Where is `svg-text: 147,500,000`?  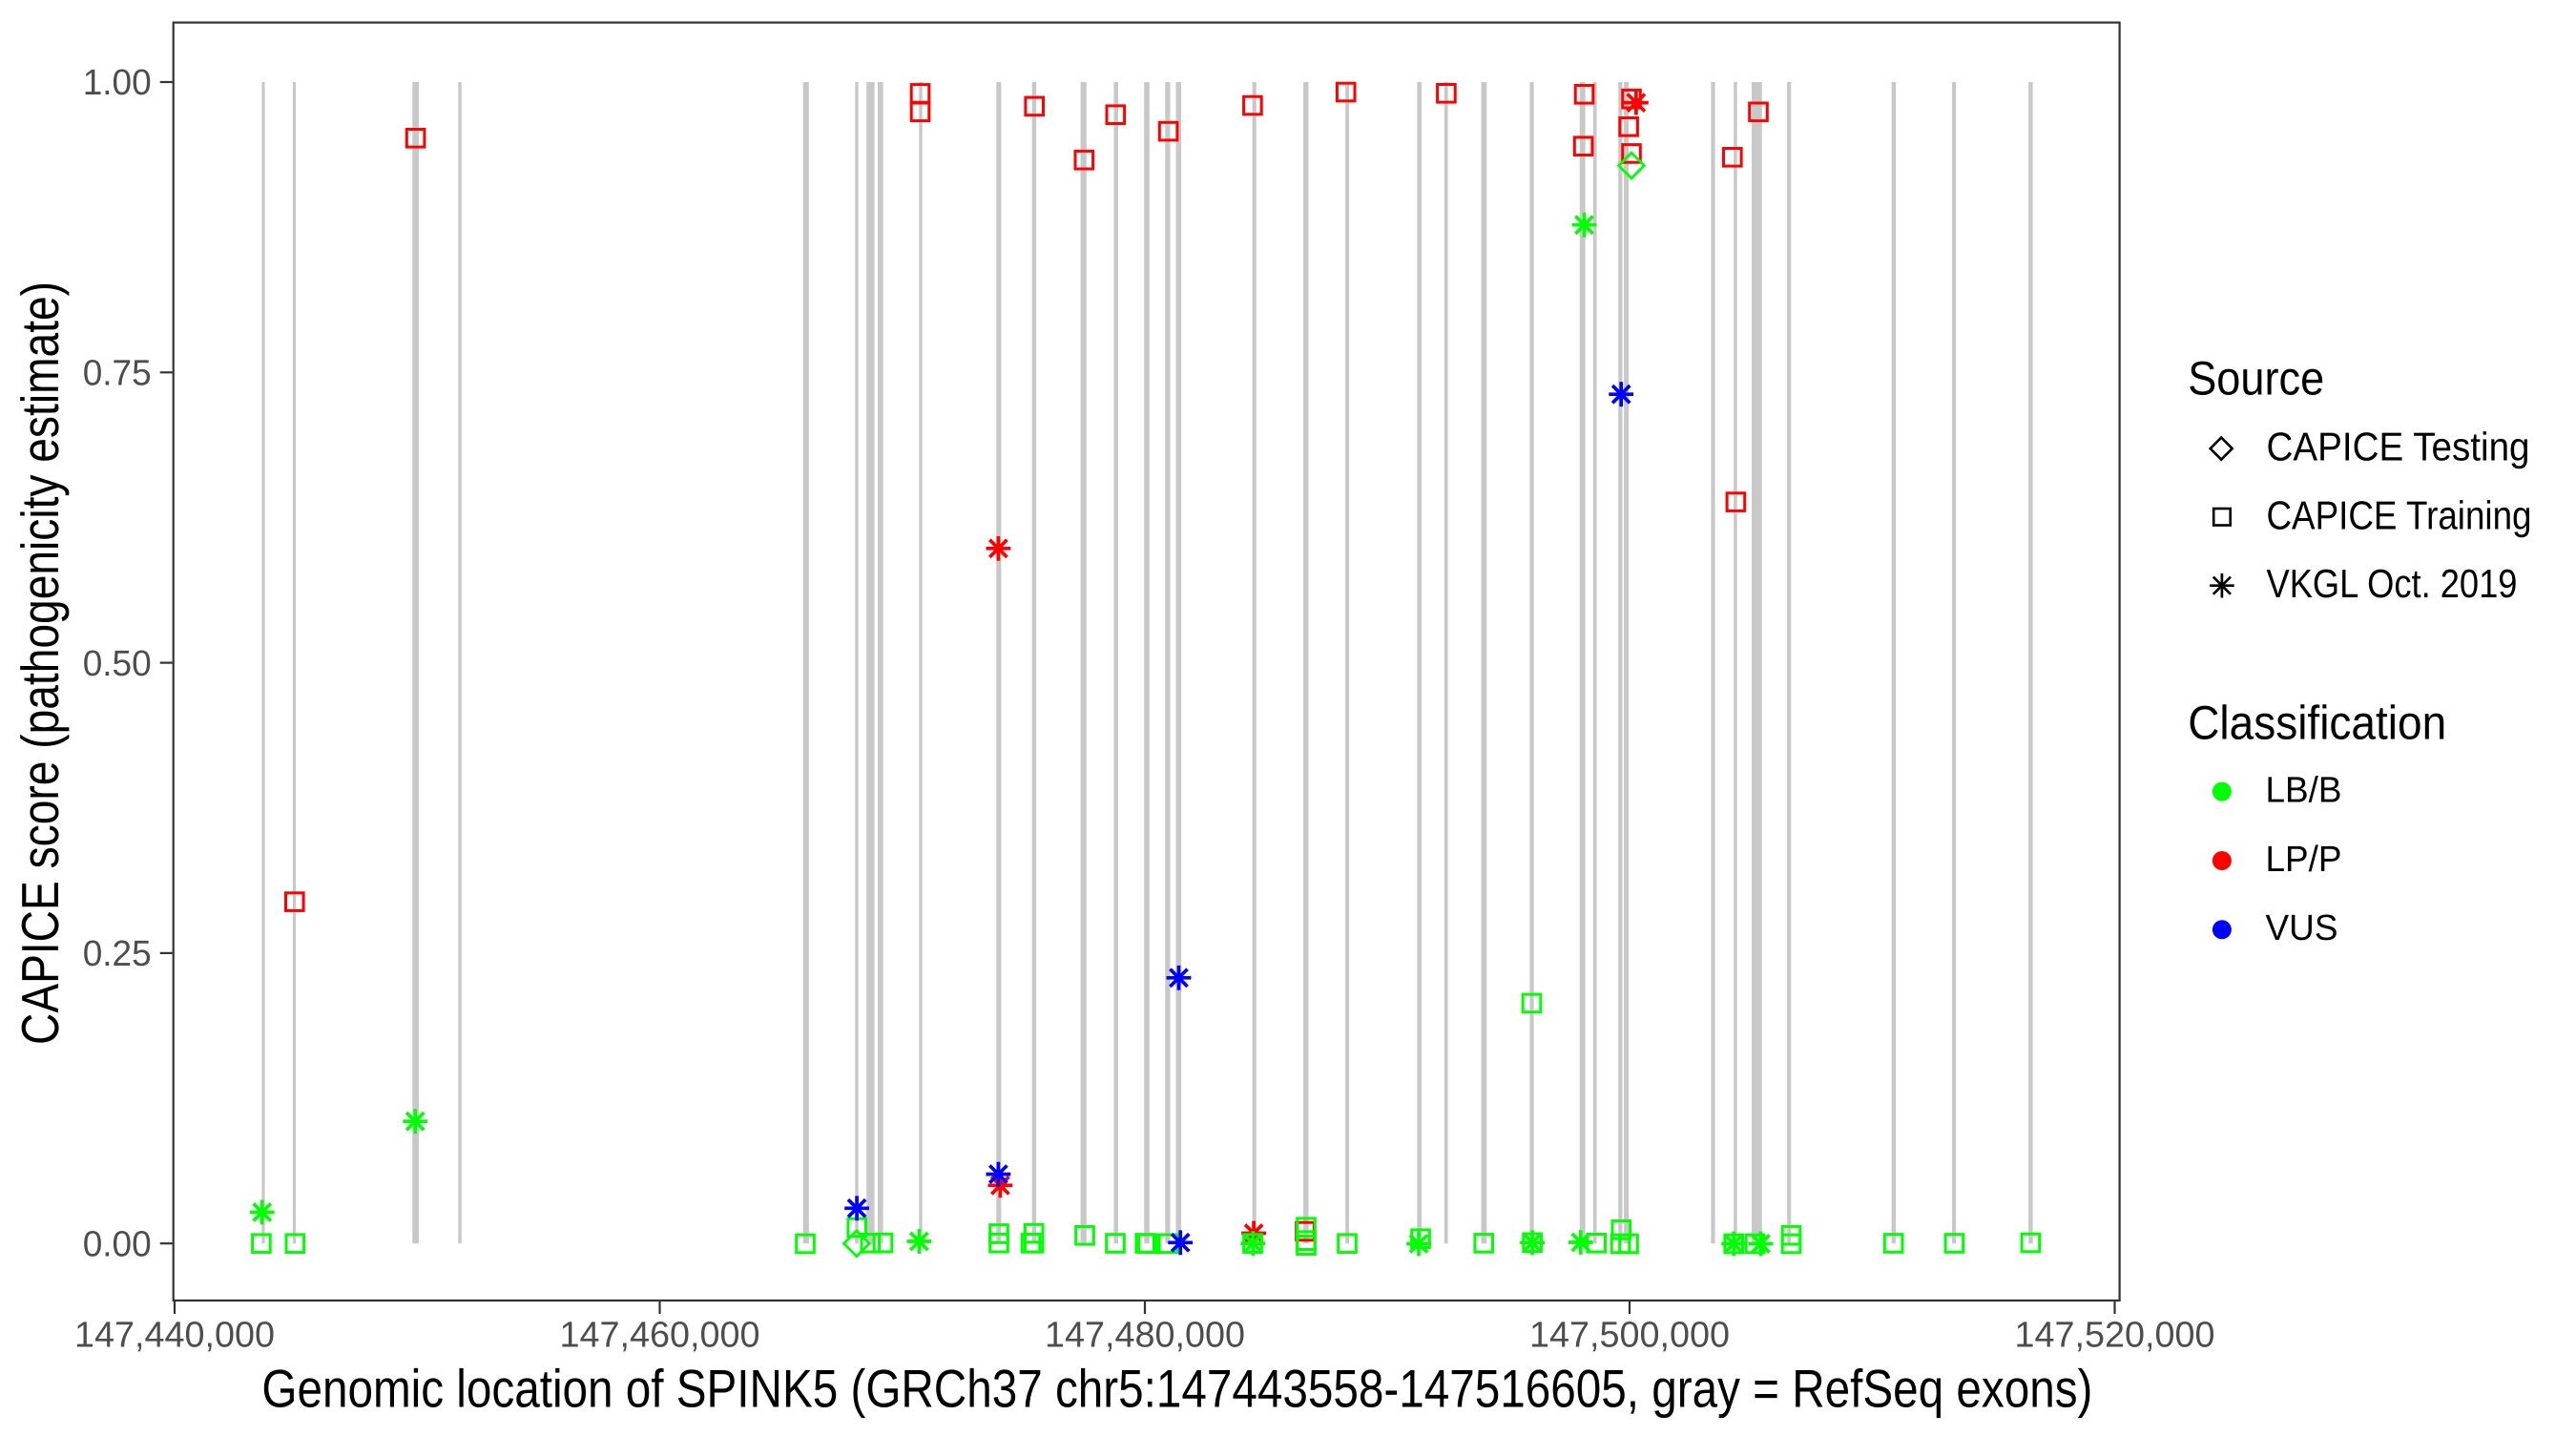
svg-text: 147,500,000 is located at coordinates (1629, 1336).